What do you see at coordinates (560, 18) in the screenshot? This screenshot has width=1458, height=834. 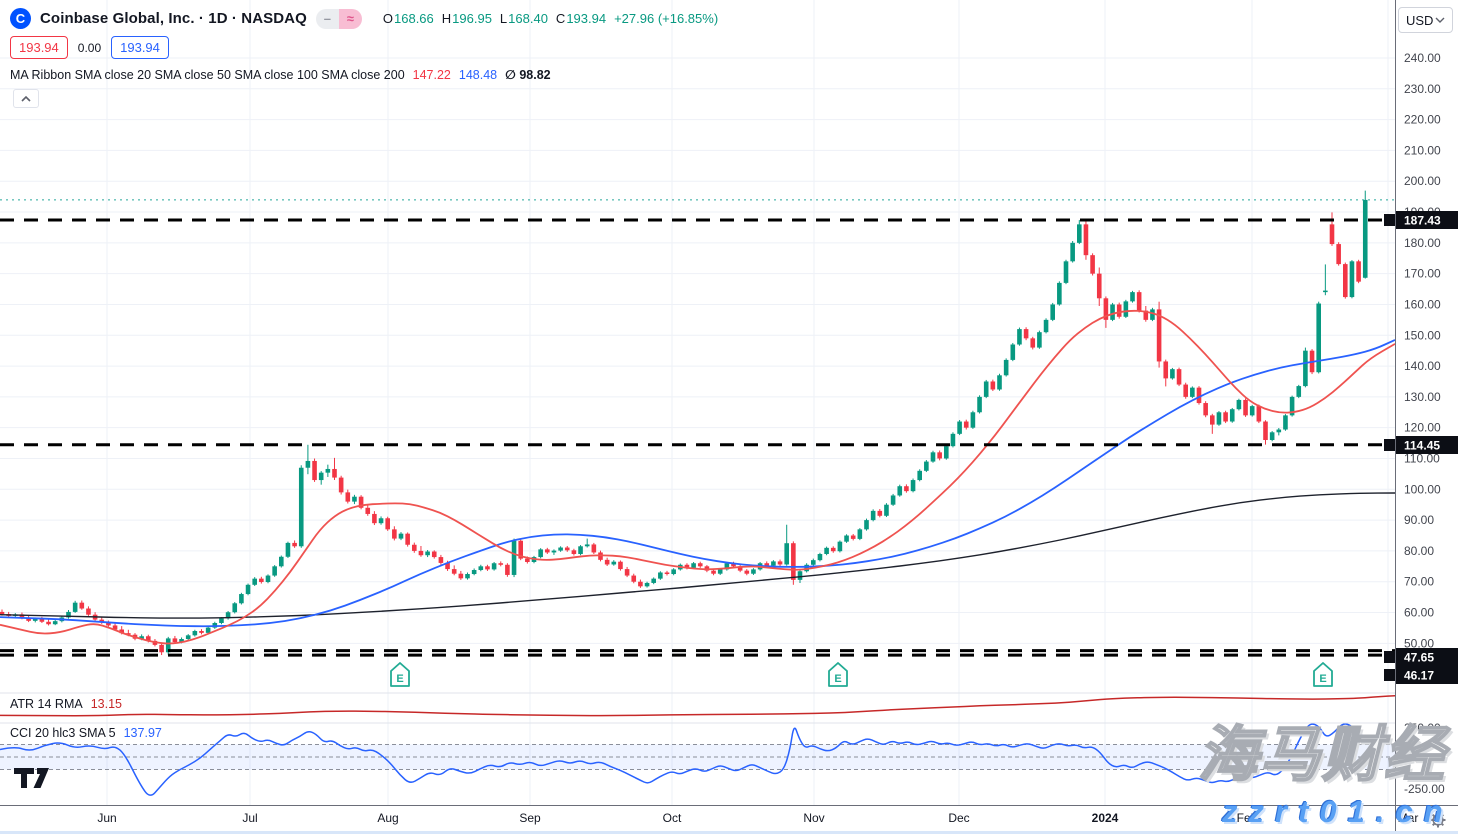 I see `close-label: C` at bounding box center [560, 18].